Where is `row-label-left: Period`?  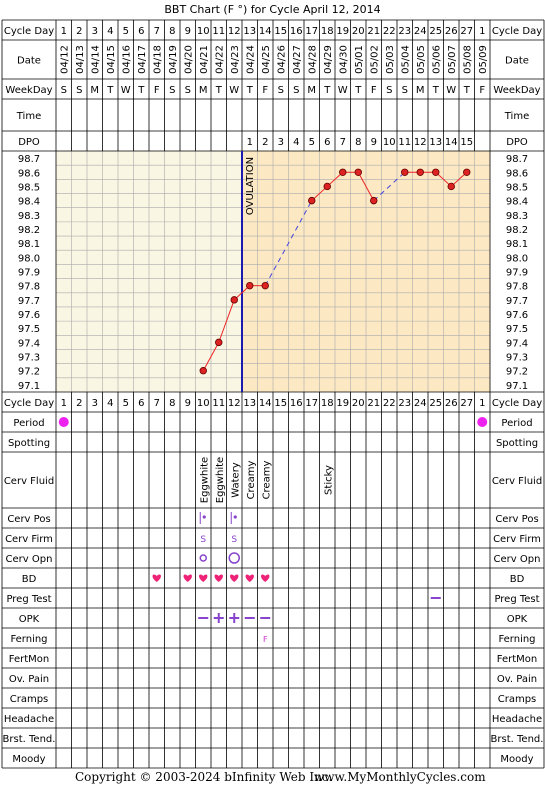
row-label-left: Period is located at coordinates (28, 423).